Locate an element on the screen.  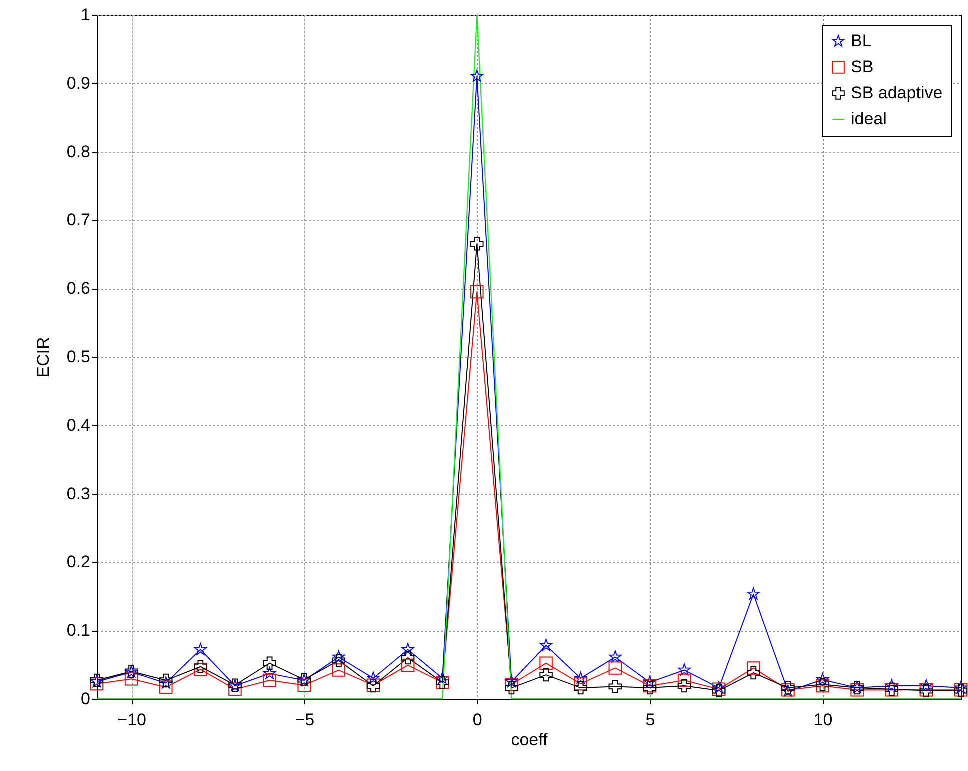
x-tick-label: −5 is located at coordinates (305, 720).